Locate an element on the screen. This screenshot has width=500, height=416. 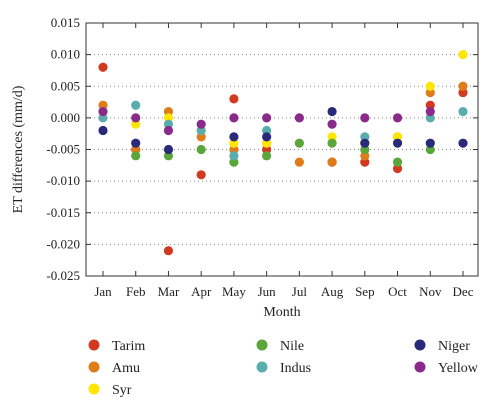
legend-item-niger: Niger is located at coordinates (442, 346).